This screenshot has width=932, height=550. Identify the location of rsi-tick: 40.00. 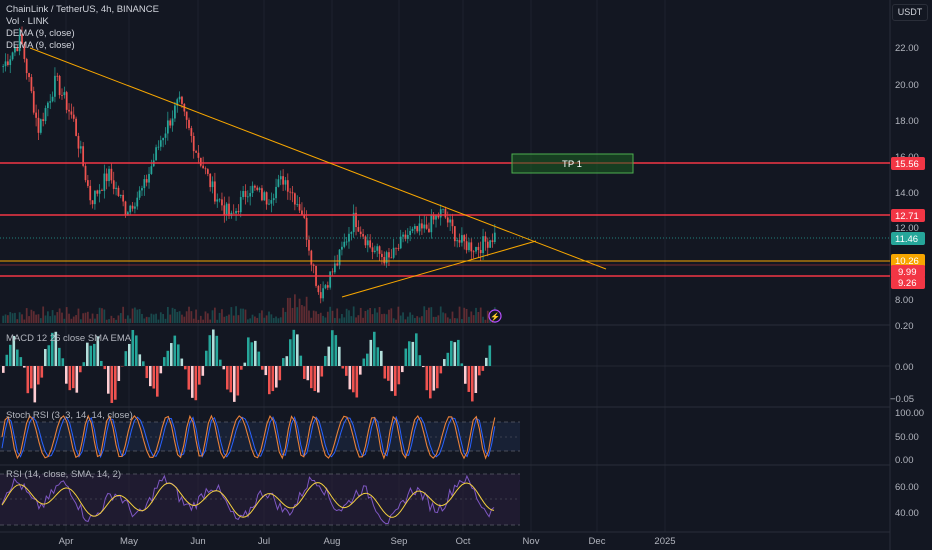
(907, 513).